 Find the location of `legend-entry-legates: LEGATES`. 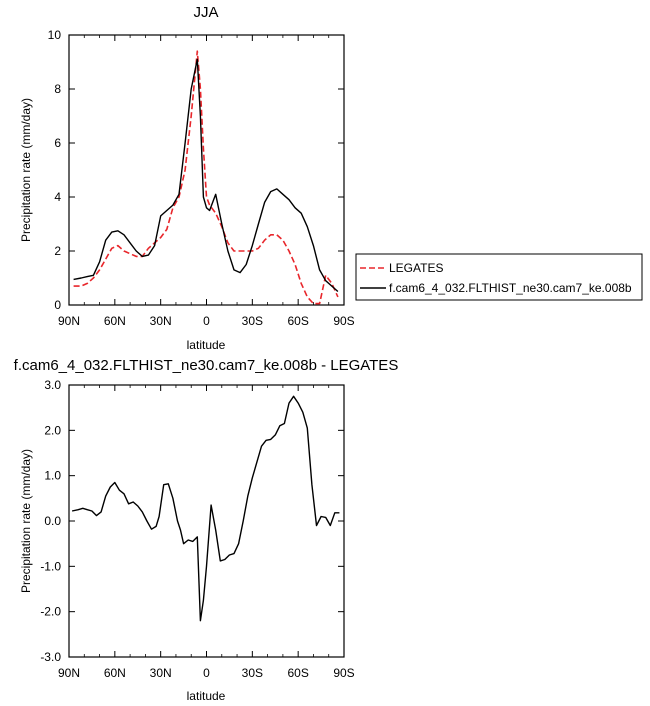

legend-entry-legates: LEGATES is located at coordinates (416, 268).